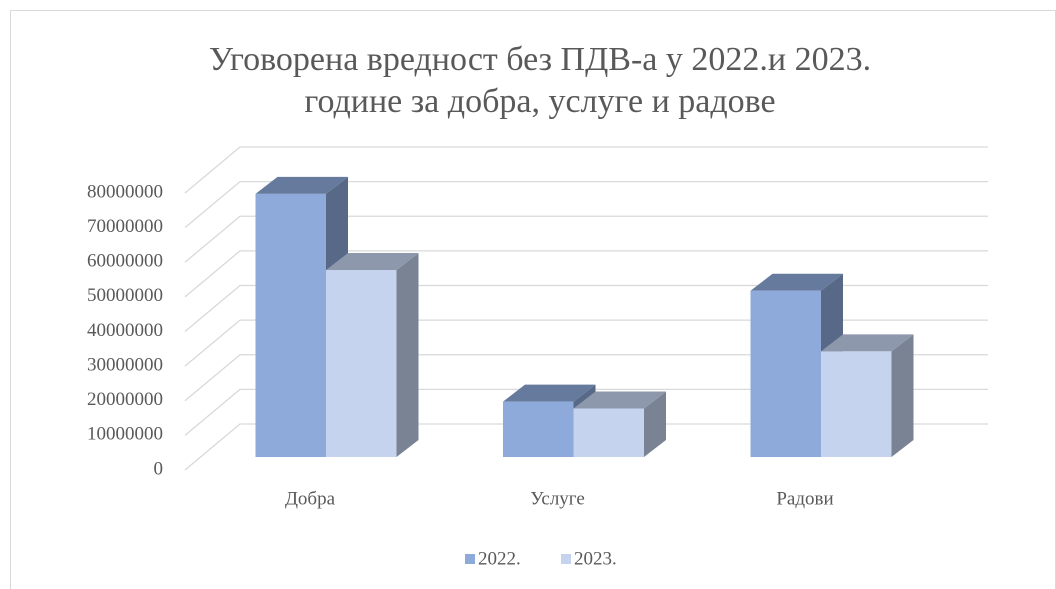 This screenshot has width=1056, height=589. What do you see at coordinates (125, 295) in the screenshot?
I see `y-tick-label: 50000000` at bounding box center [125, 295].